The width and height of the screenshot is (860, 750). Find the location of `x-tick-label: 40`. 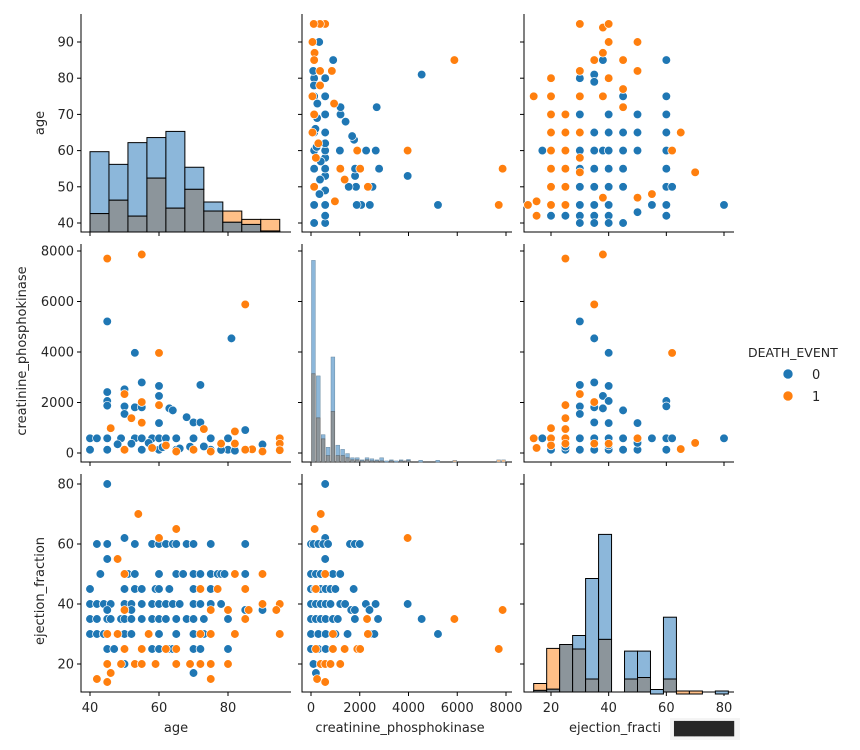

x-tick-label: 40 is located at coordinates (608, 708).